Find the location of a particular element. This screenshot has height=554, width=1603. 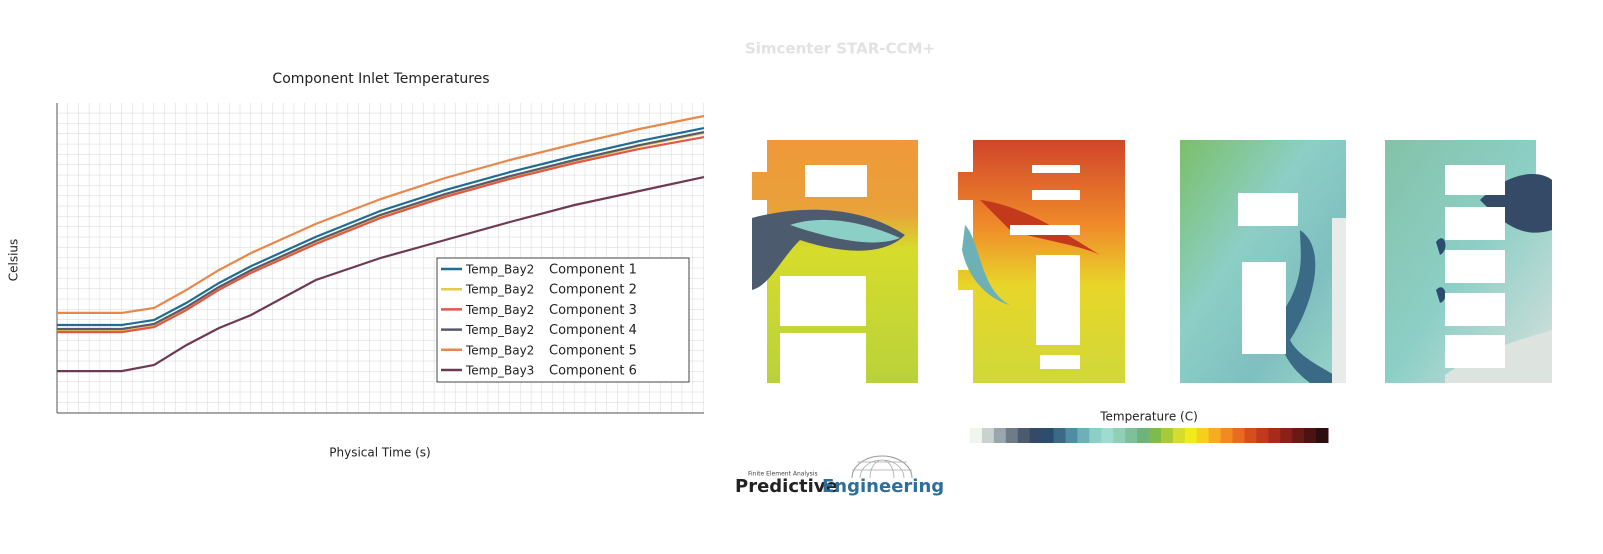

colorbar-title: Temperature (C) is located at coordinates (1148, 417).